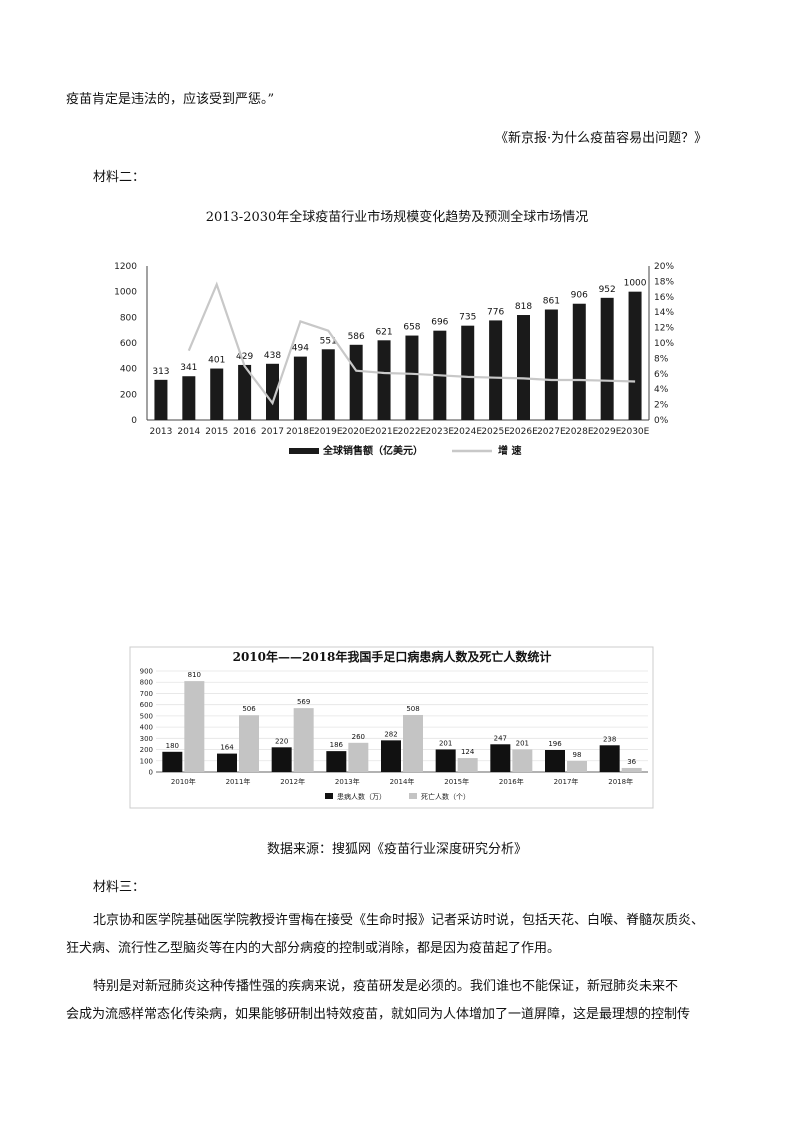  I want to click on x-tick-label: 2018E, so click(300, 432).